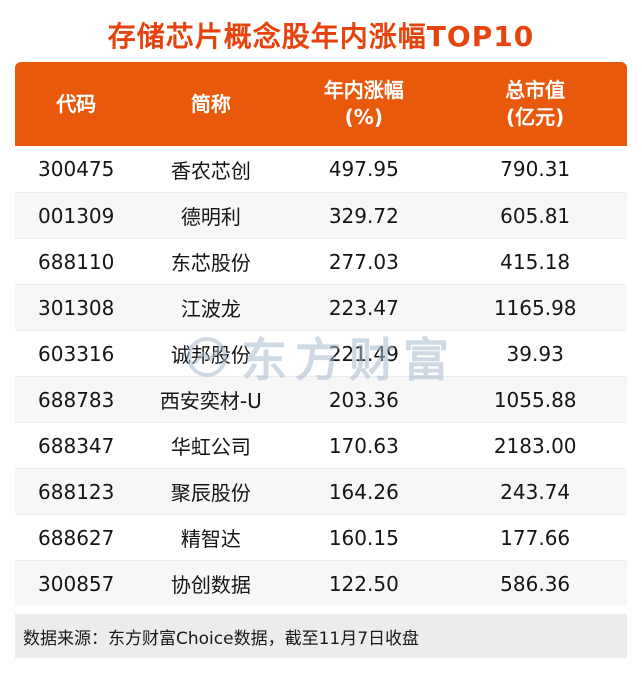 The height and width of the screenshot is (675, 642). I want to click on header-code: 代码, so click(76, 104).